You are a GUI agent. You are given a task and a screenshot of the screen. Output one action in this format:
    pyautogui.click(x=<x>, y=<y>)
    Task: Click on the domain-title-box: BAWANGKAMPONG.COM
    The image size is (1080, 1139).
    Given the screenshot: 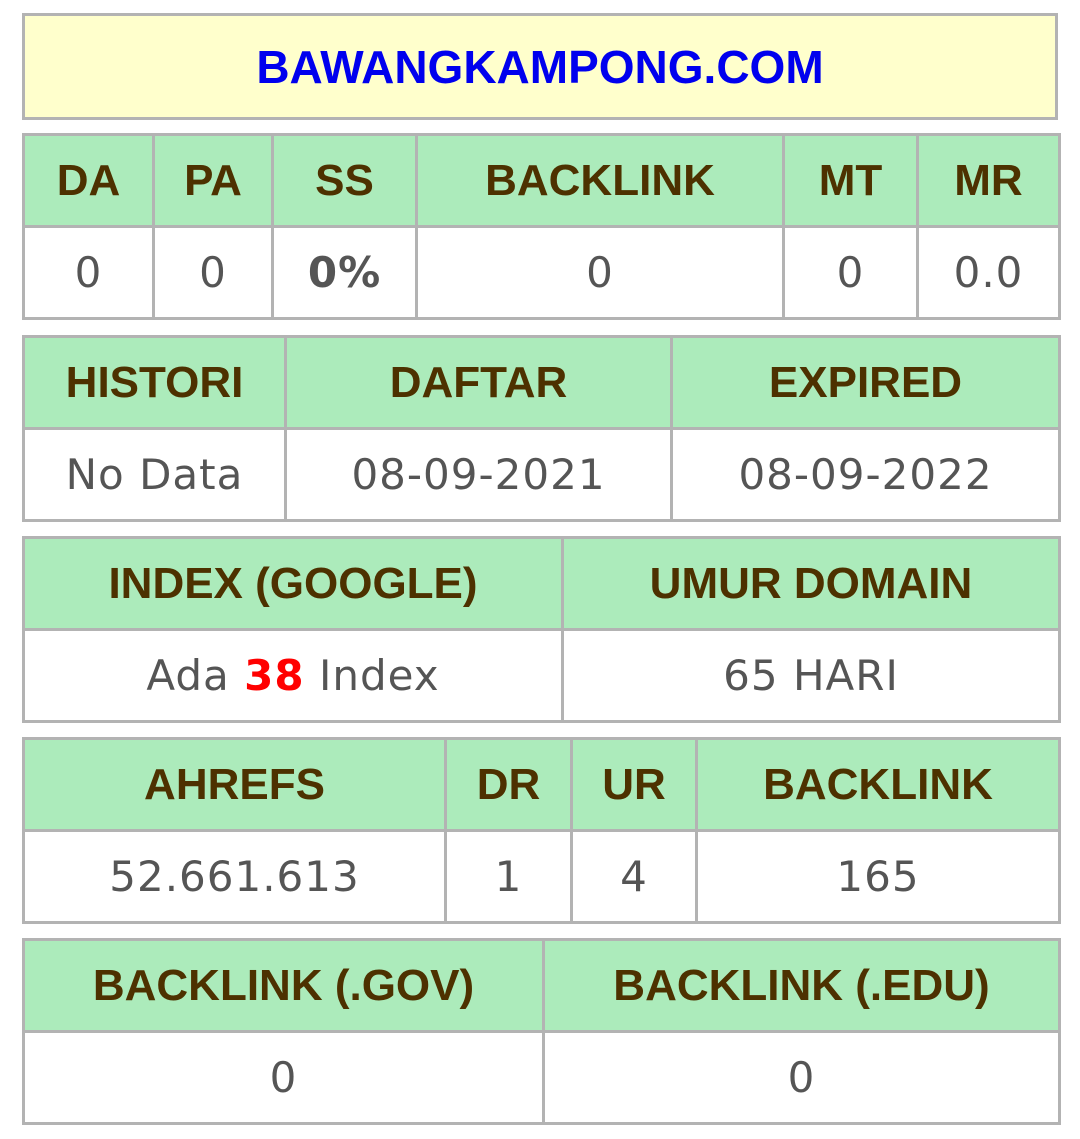 What is the action you would take?
    pyautogui.click(x=540, y=66)
    